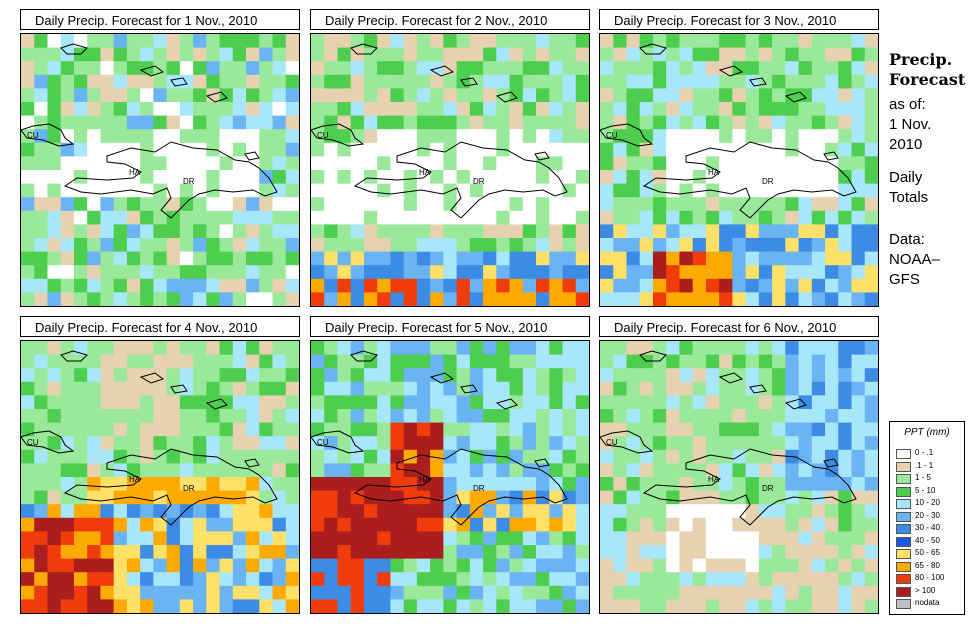 Image resolution: width=975 pixels, height=635 pixels. Describe the element at coordinates (903, 529) in the screenshot. I see `legend-swatch` at that location.